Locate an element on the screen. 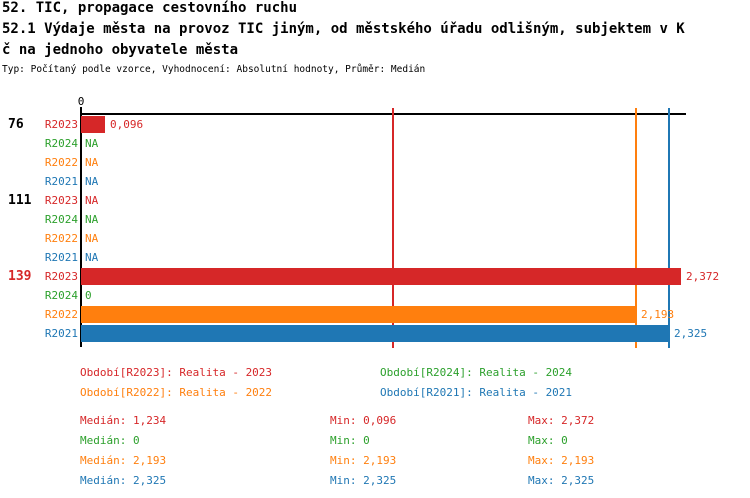 The width and height of the screenshot is (750, 498). median-line-R2021 is located at coordinates (669, 228).